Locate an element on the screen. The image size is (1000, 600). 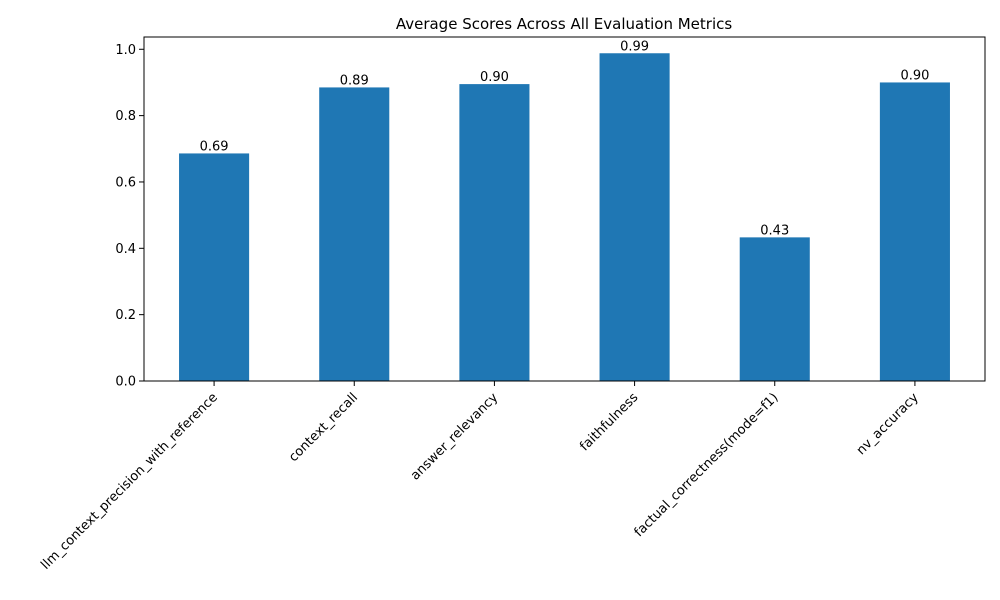
y-tick-label-1: 0.2 is located at coordinates (125, 315).